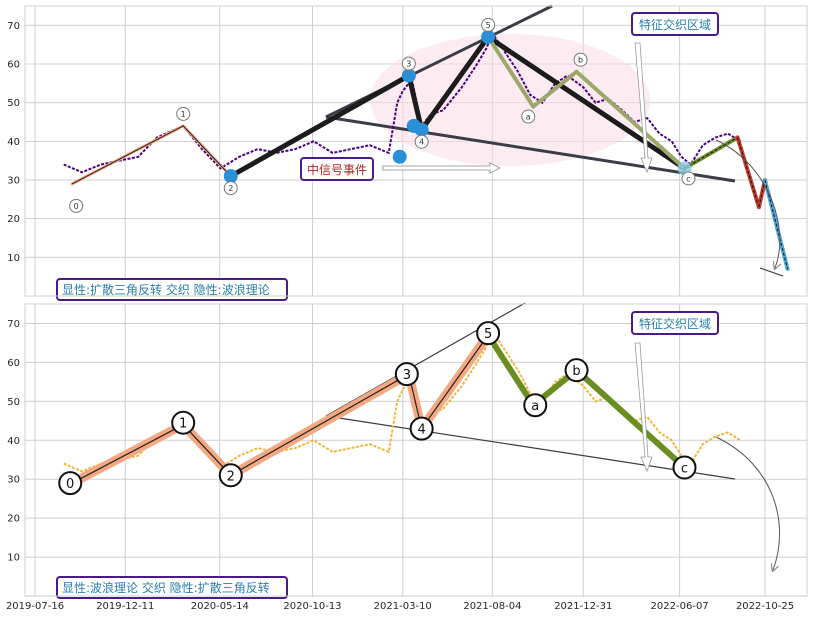 The height and width of the screenshot is (617, 813). I want to click on x-tick-label: 2020-05-14, so click(220, 606).